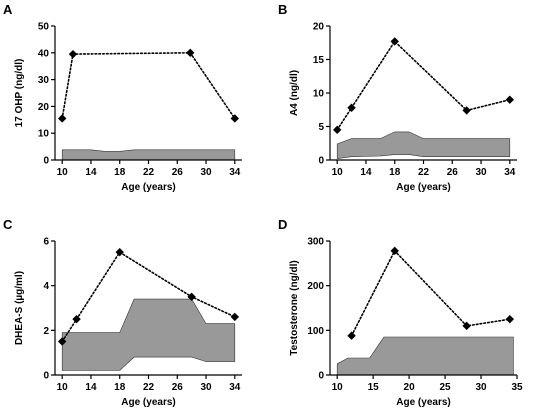 The width and height of the screenshot is (550, 414). Describe the element at coordinates (315, 242) in the screenshot. I see `y-tick-label: 300` at that location.